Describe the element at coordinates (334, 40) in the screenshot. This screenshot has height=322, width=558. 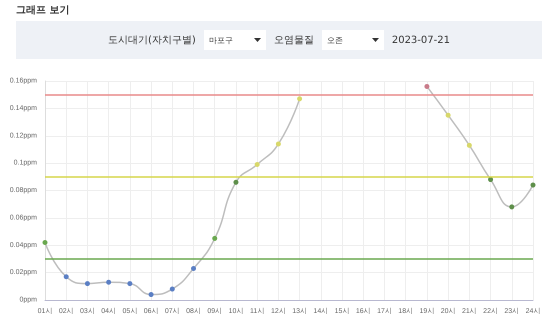
I see `text: 오존` at that location.